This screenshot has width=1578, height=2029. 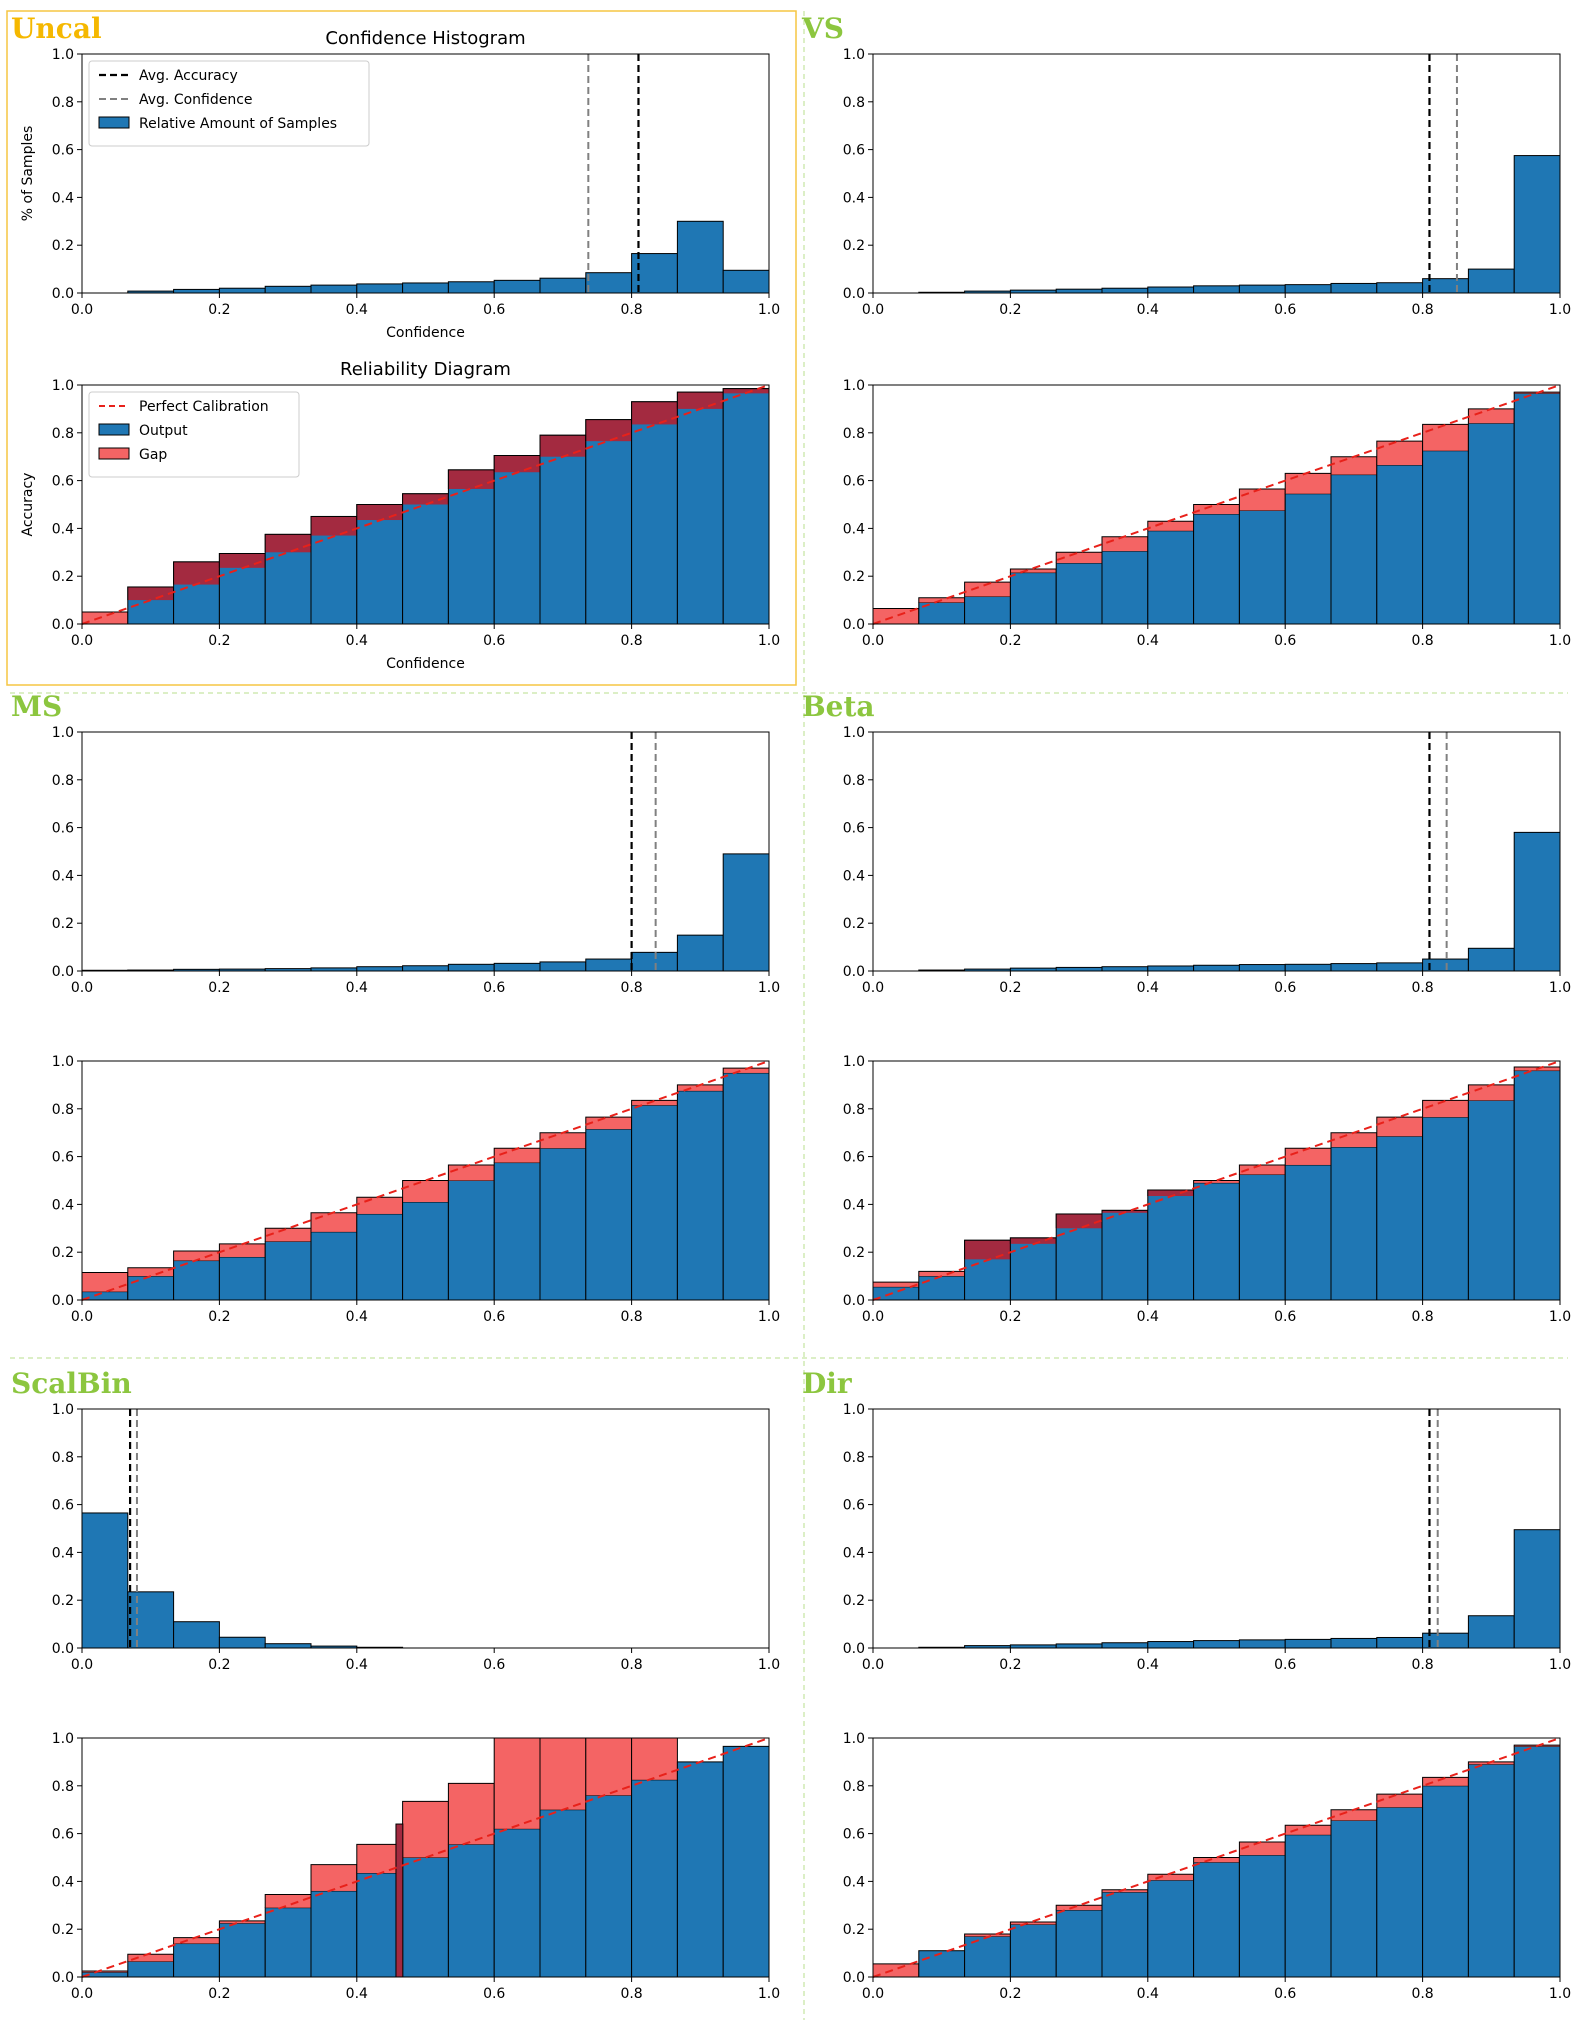 What do you see at coordinates (854, 1553) in the screenshot?
I see `dir-hist-ytick-label: 0.4` at bounding box center [854, 1553].